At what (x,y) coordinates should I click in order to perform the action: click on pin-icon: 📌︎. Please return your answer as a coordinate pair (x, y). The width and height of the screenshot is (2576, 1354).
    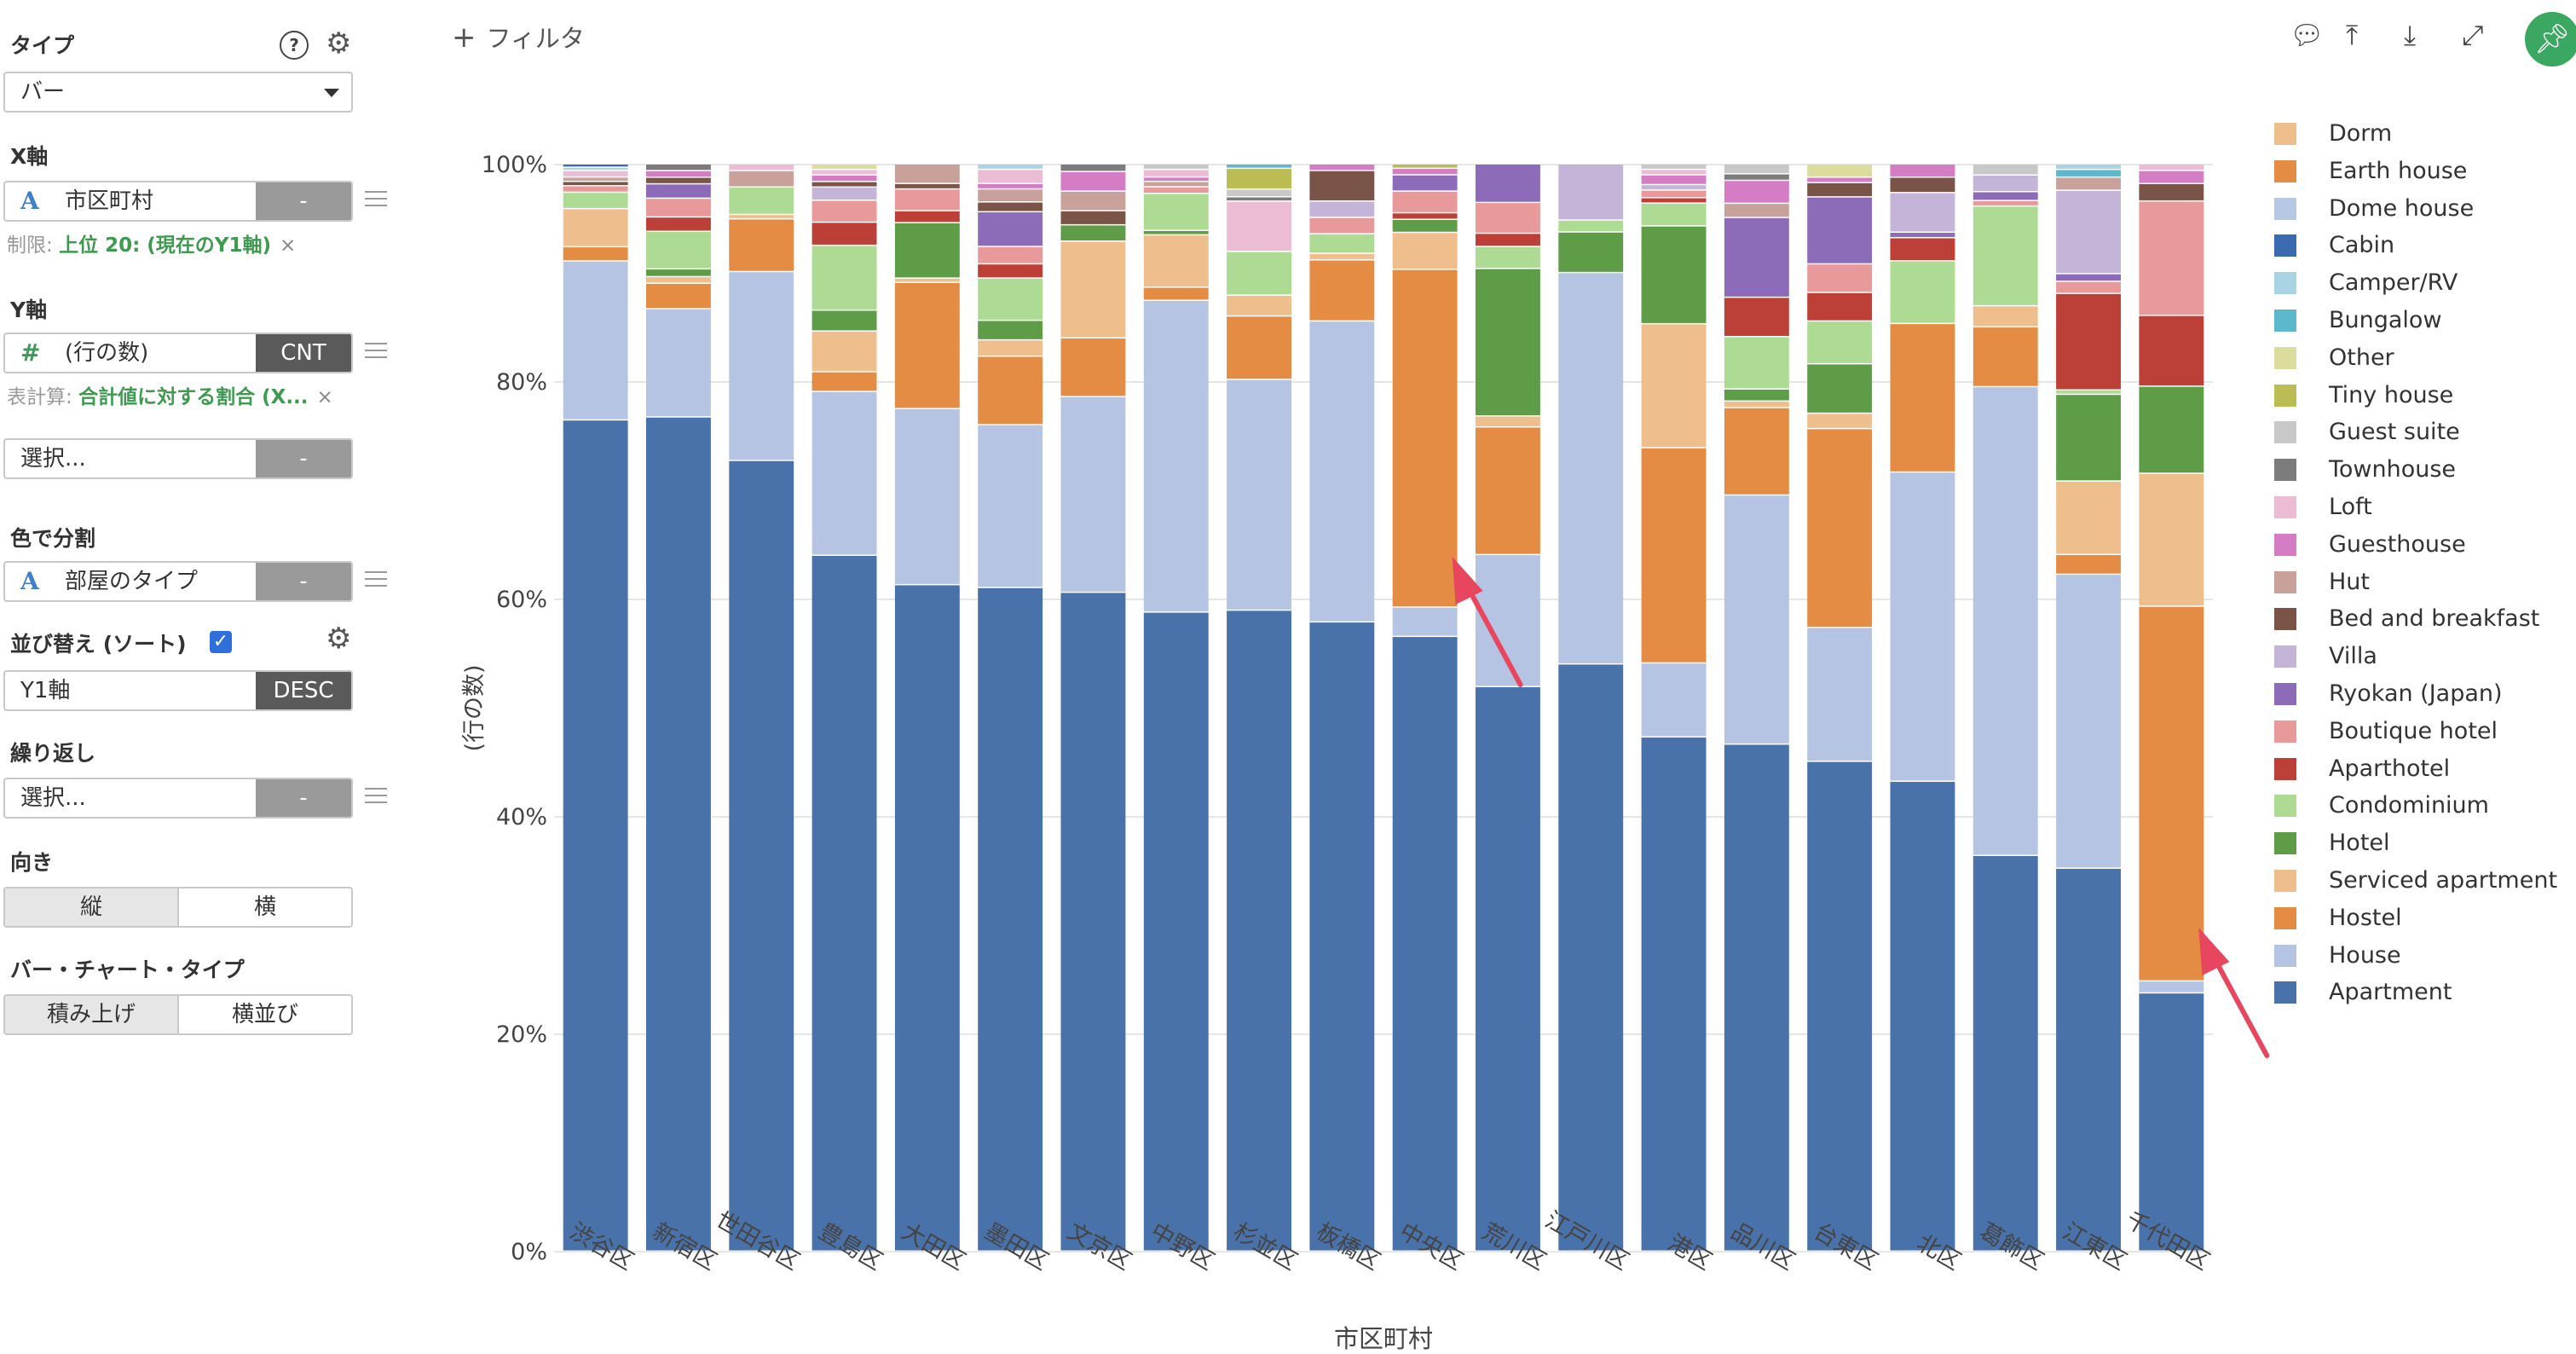
    Looking at the image, I should click on (2550, 39).